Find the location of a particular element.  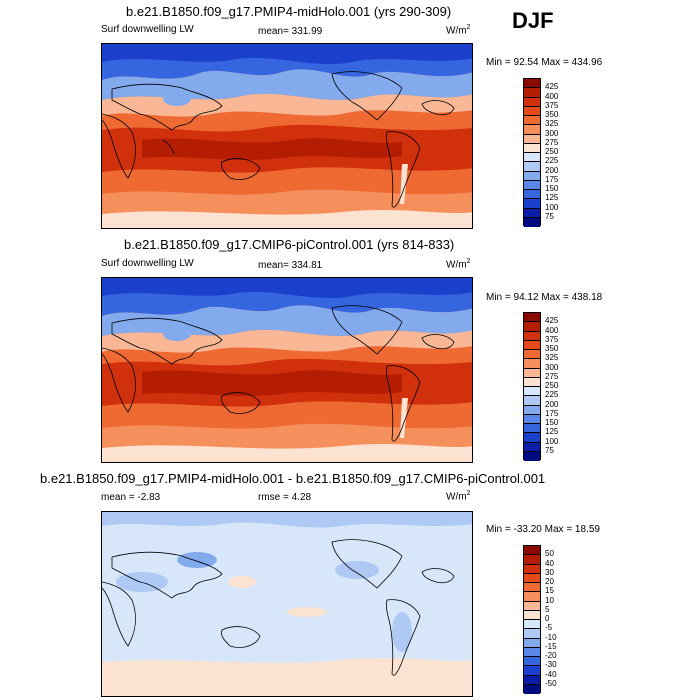

panel3-mean: mean = -2.83 is located at coordinates (131, 497).